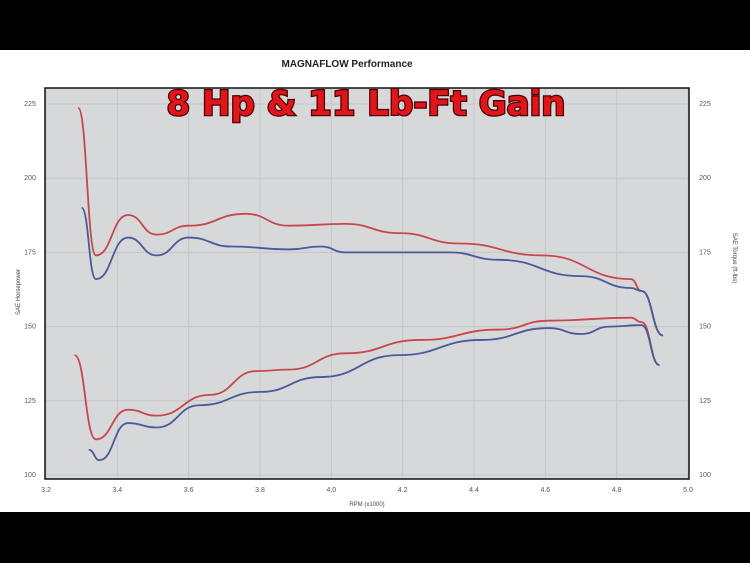  What do you see at coordinates (705, 401) in the screenshot?
I see `y2-tick-label: 125` at bounding box center [705, 401].